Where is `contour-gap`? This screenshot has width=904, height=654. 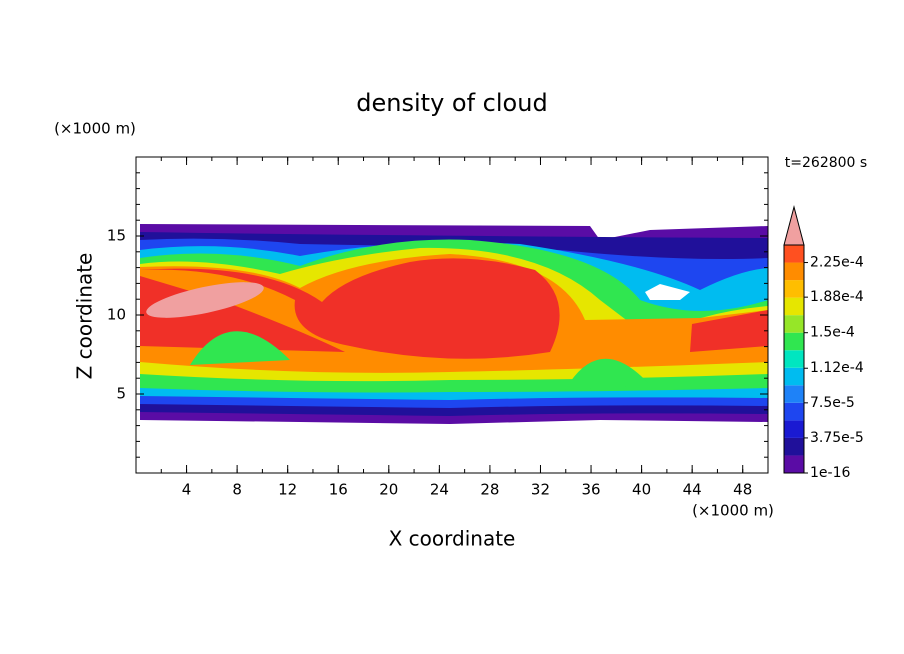 contour-gap is located at coordinates (667, 292).